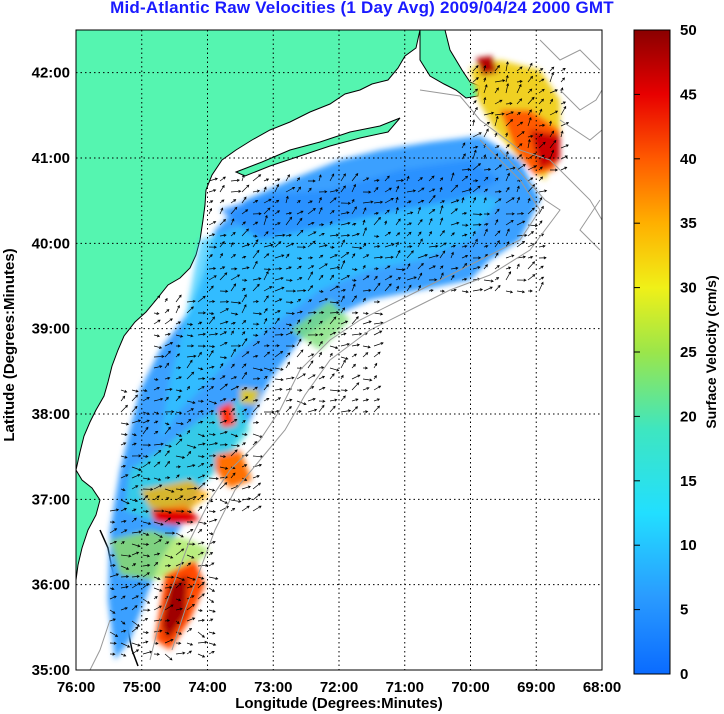 The width and height of the screenshot is (724, 714). What do you see at coordinates (51, 372) in the screenshot?
I see `y-tick-labels: 42:00 41:00 40:00 39:00 38:00 37:00 36:00 35:00` at bounding box center [51, 372].